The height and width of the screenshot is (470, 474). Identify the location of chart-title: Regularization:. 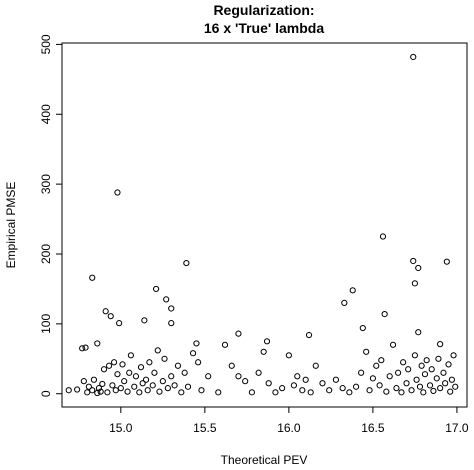
(263, 10).